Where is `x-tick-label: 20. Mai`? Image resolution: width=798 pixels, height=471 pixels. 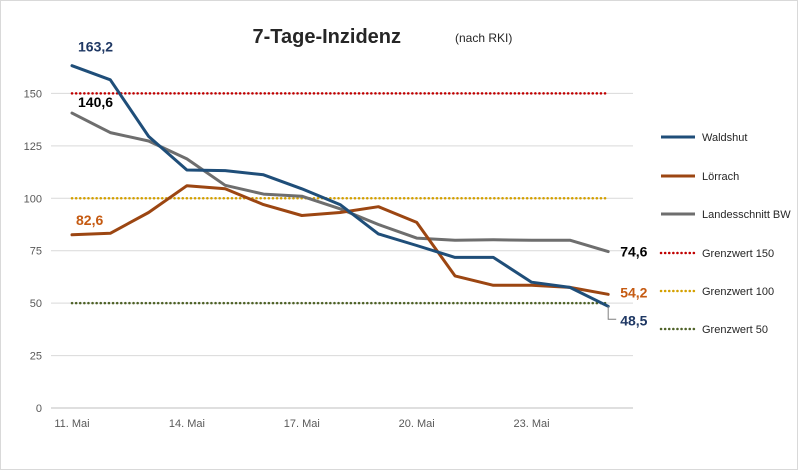 x-tick-label: 20. Mai is located at coordinates (417, 424).